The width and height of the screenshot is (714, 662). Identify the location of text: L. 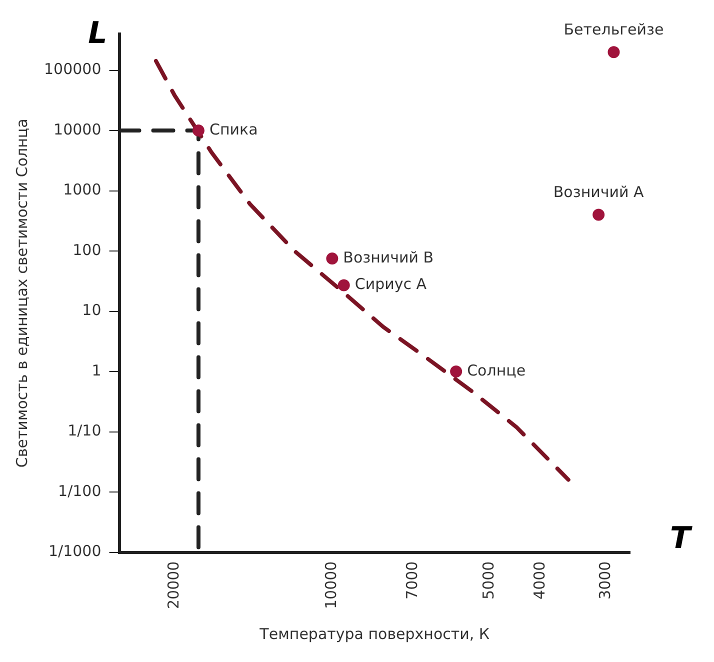
(98, 33).